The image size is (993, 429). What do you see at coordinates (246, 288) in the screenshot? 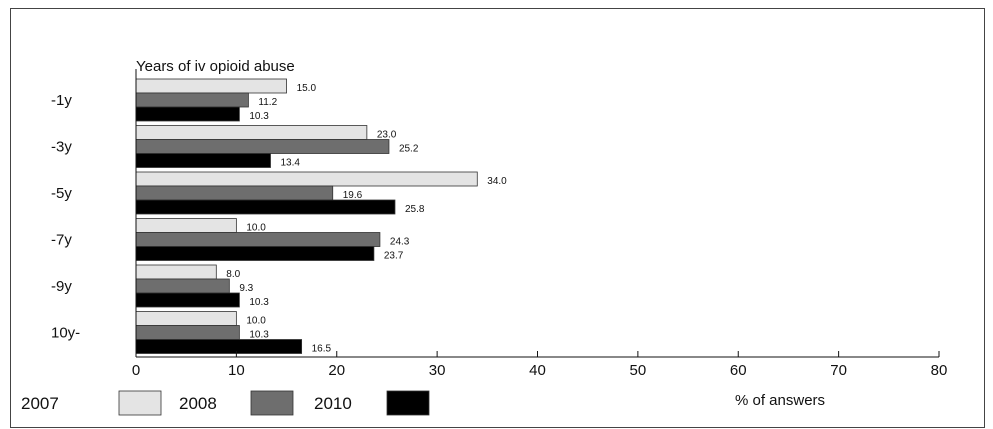
I see `data-label: 9.3` at bounding box center [246, 288].